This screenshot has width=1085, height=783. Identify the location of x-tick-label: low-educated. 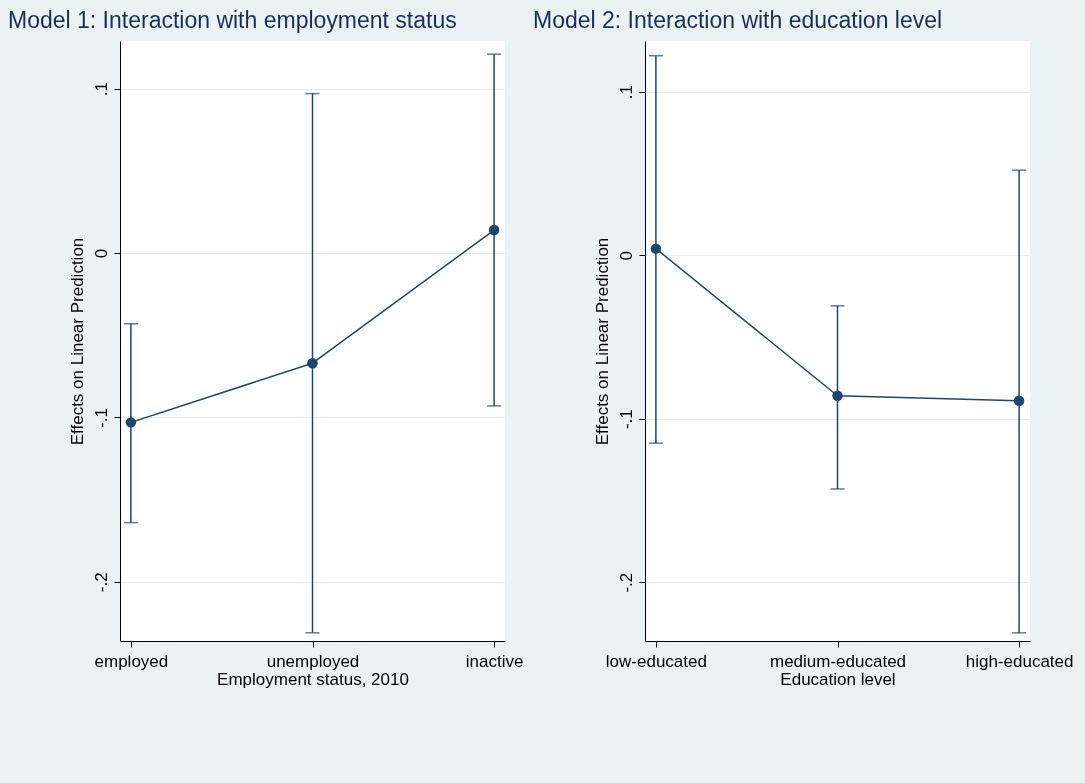
(656, 661).